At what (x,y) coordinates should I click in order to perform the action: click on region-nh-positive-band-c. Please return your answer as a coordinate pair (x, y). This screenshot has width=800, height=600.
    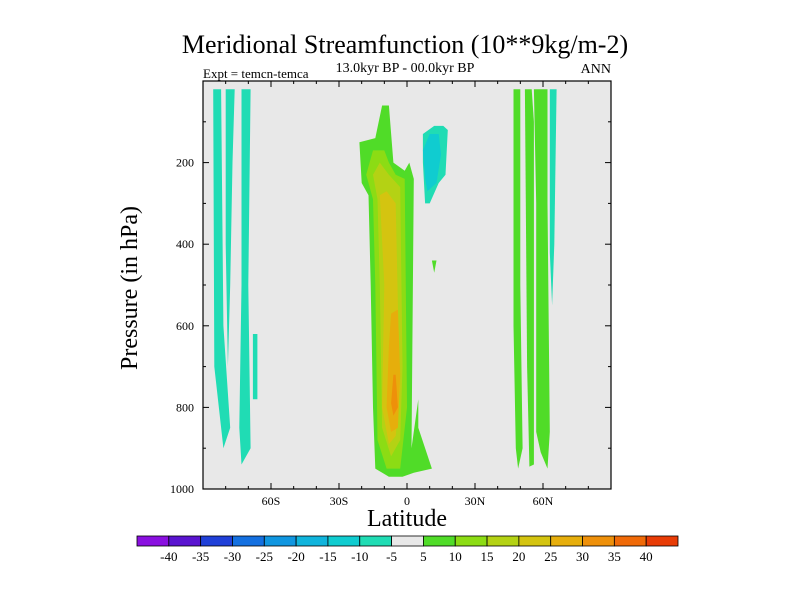
    Looking at the image, I should click on (541, 279).